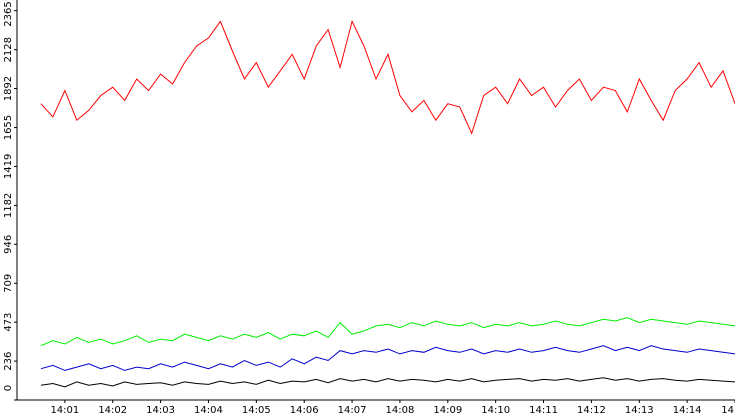 The width and height of the screenshot is (735, 415). Describe the element at coordinates (495, 410) in the screenshot. I see `x-tick-label: 14:10` at that location.